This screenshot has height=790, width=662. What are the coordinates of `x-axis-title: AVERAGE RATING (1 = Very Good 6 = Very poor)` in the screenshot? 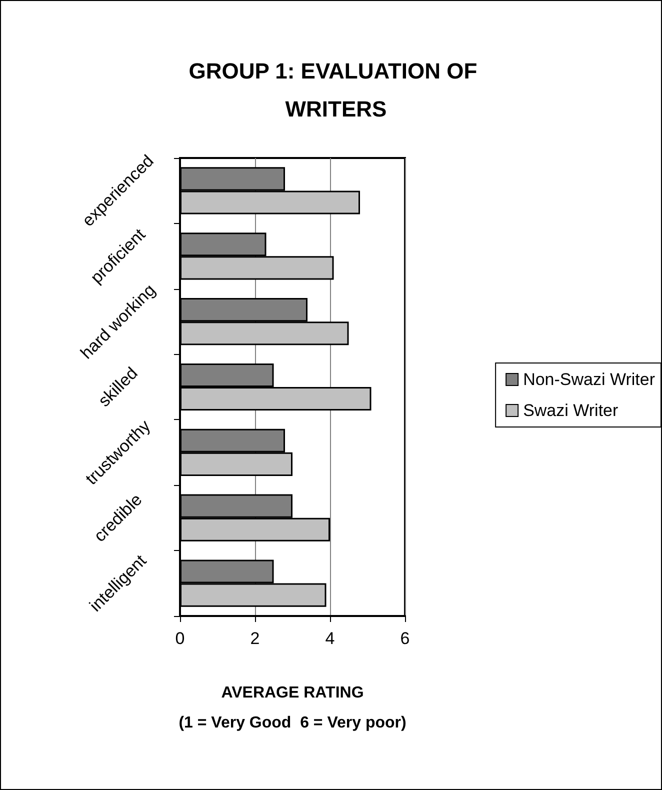 It's located at (292, 708).